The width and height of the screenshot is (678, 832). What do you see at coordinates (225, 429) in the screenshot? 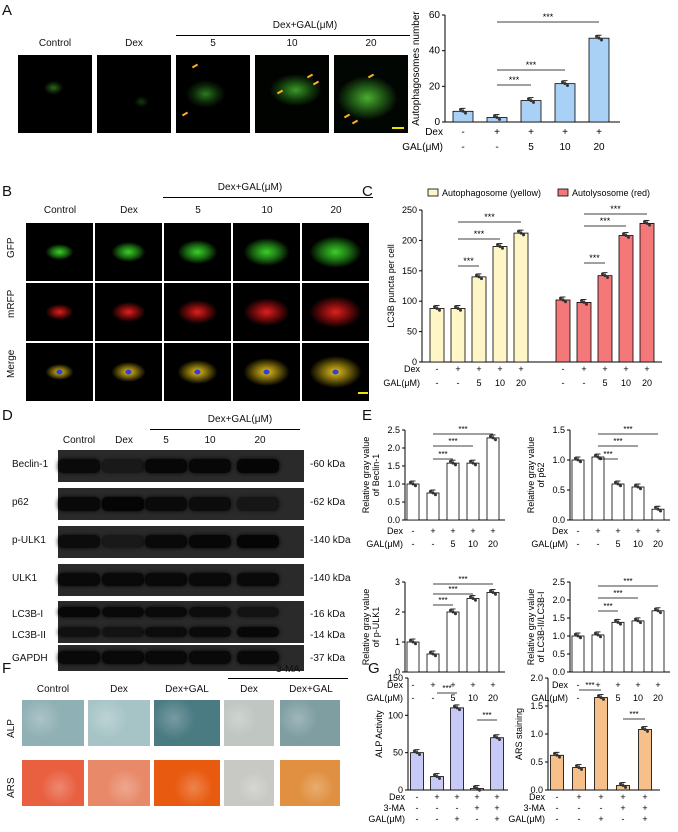
I see `d-header-line` at bounding box center [225, 429].